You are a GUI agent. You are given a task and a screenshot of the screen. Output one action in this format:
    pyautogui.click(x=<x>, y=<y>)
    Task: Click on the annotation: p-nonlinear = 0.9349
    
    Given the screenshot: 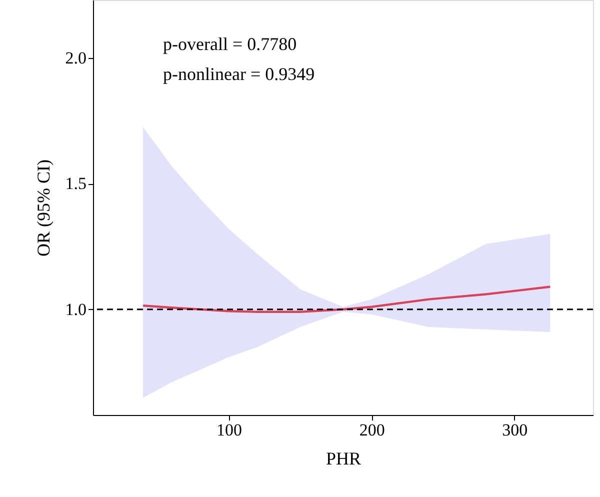 What is the action you would take?
    pyautogui.click(x=239, y=74)
    